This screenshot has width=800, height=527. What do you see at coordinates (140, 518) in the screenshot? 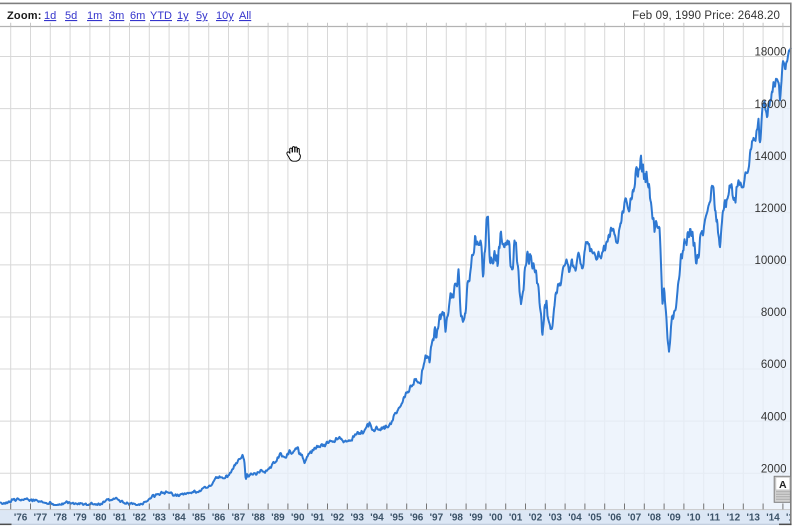
I see `svg-text: '82` at bounding box center [140, 518].